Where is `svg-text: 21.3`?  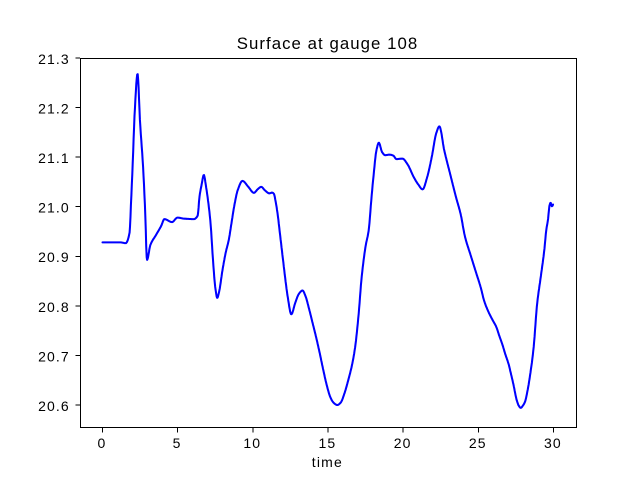 svg-text: 21.3 is located at coordinates (54, 59).